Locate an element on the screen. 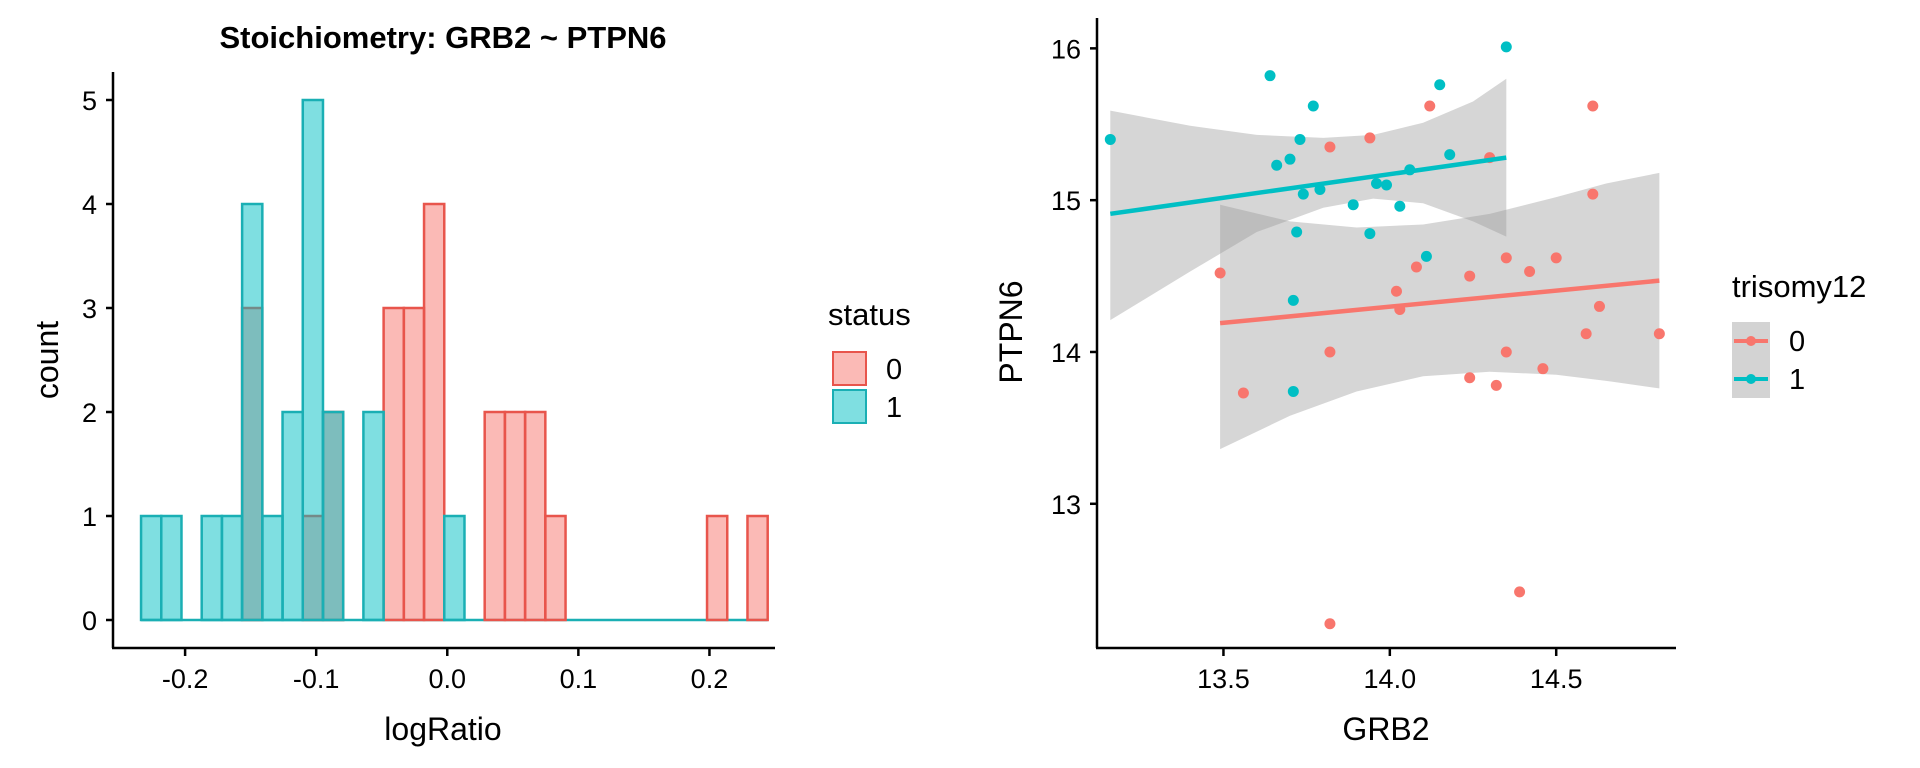  scatter-confidence-bands is located at coordinates (1385, 264).